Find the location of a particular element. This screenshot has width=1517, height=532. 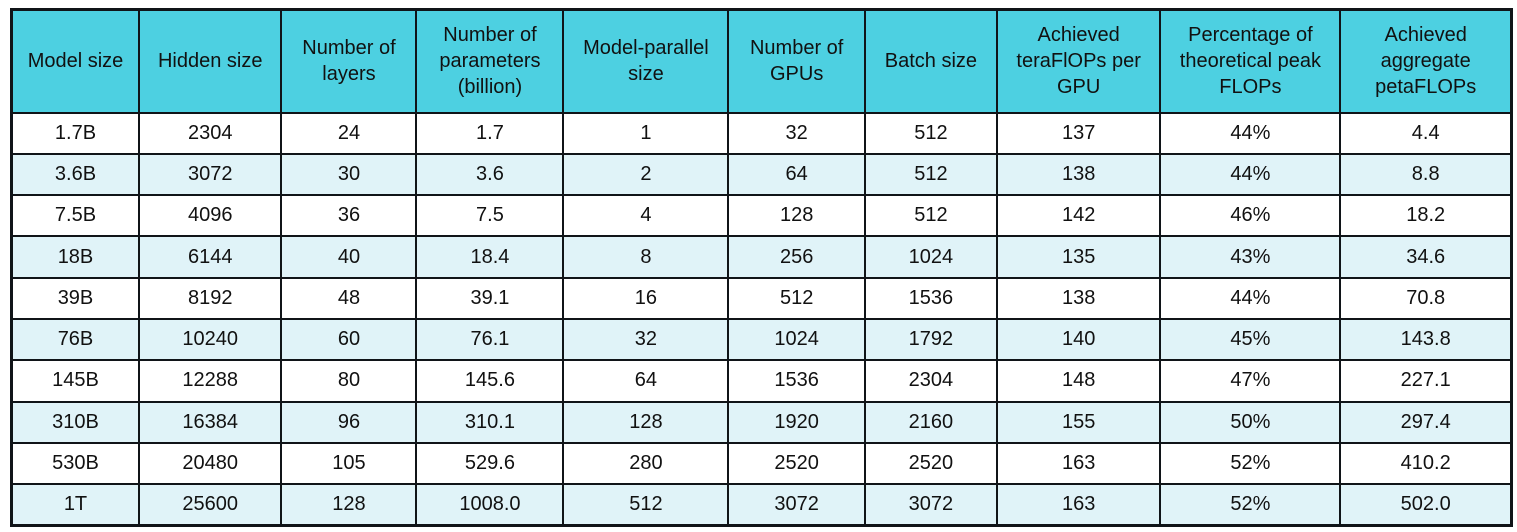

table-cell: 60 is located at coordinates (349, 339).